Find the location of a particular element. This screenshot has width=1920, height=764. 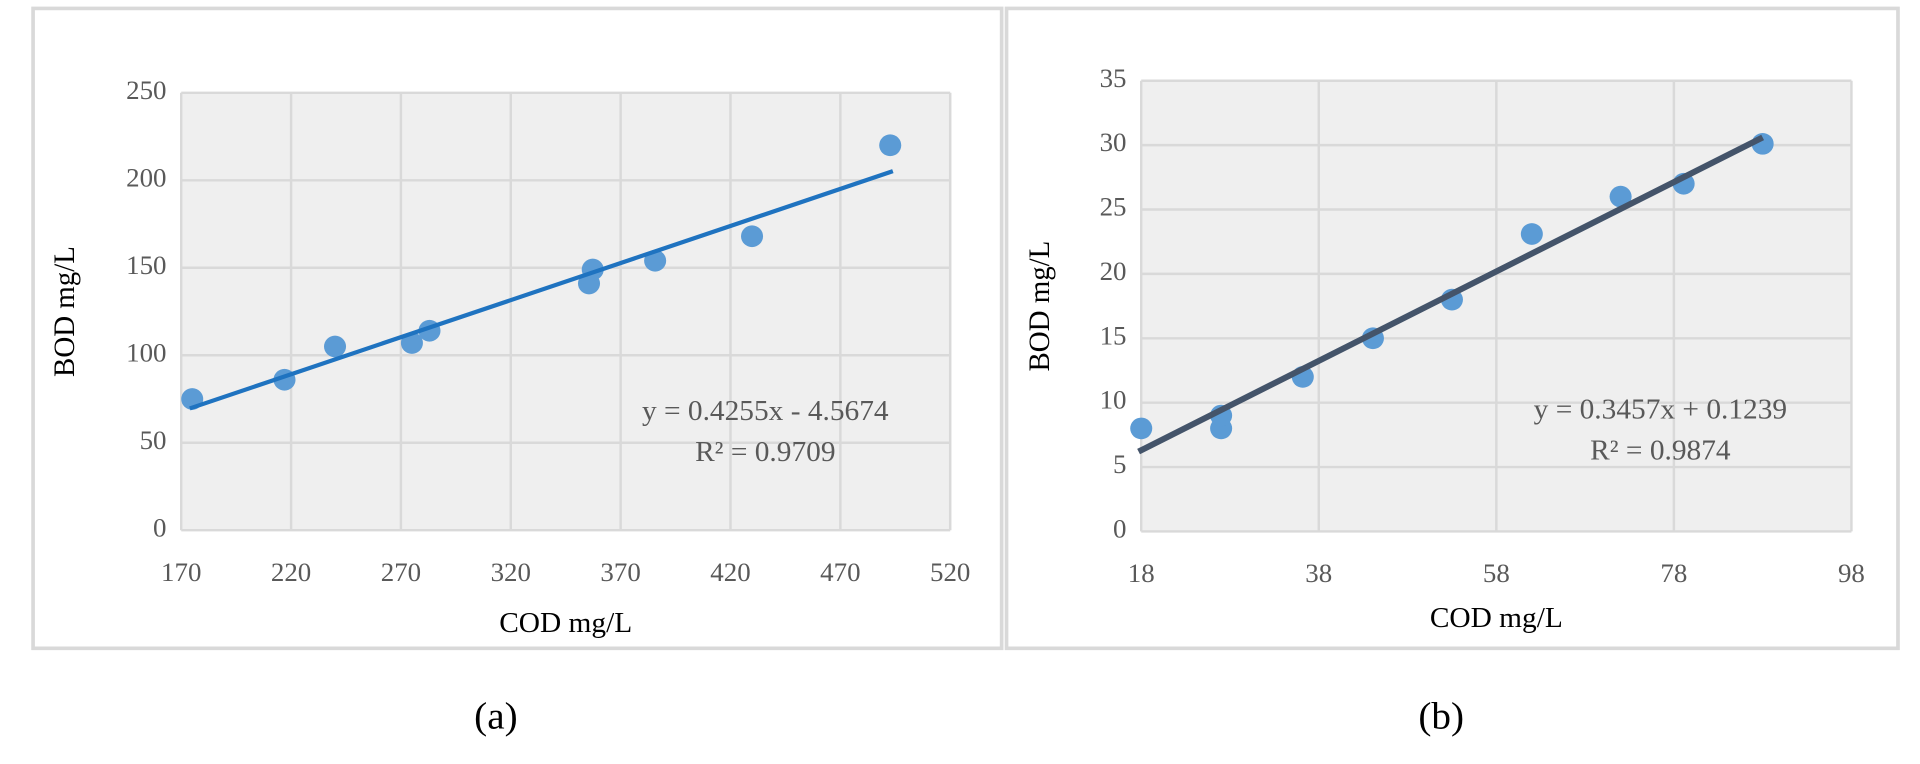

y-tick-label: 5 is located at coordinates (1119, 464).